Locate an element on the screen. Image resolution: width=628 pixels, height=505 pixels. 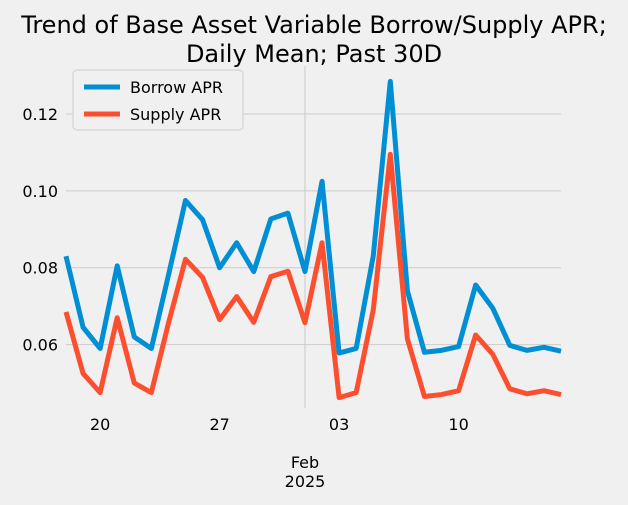
chart-subtitle: Daily Mean; Past 30D is located at coordinates (314, 54).